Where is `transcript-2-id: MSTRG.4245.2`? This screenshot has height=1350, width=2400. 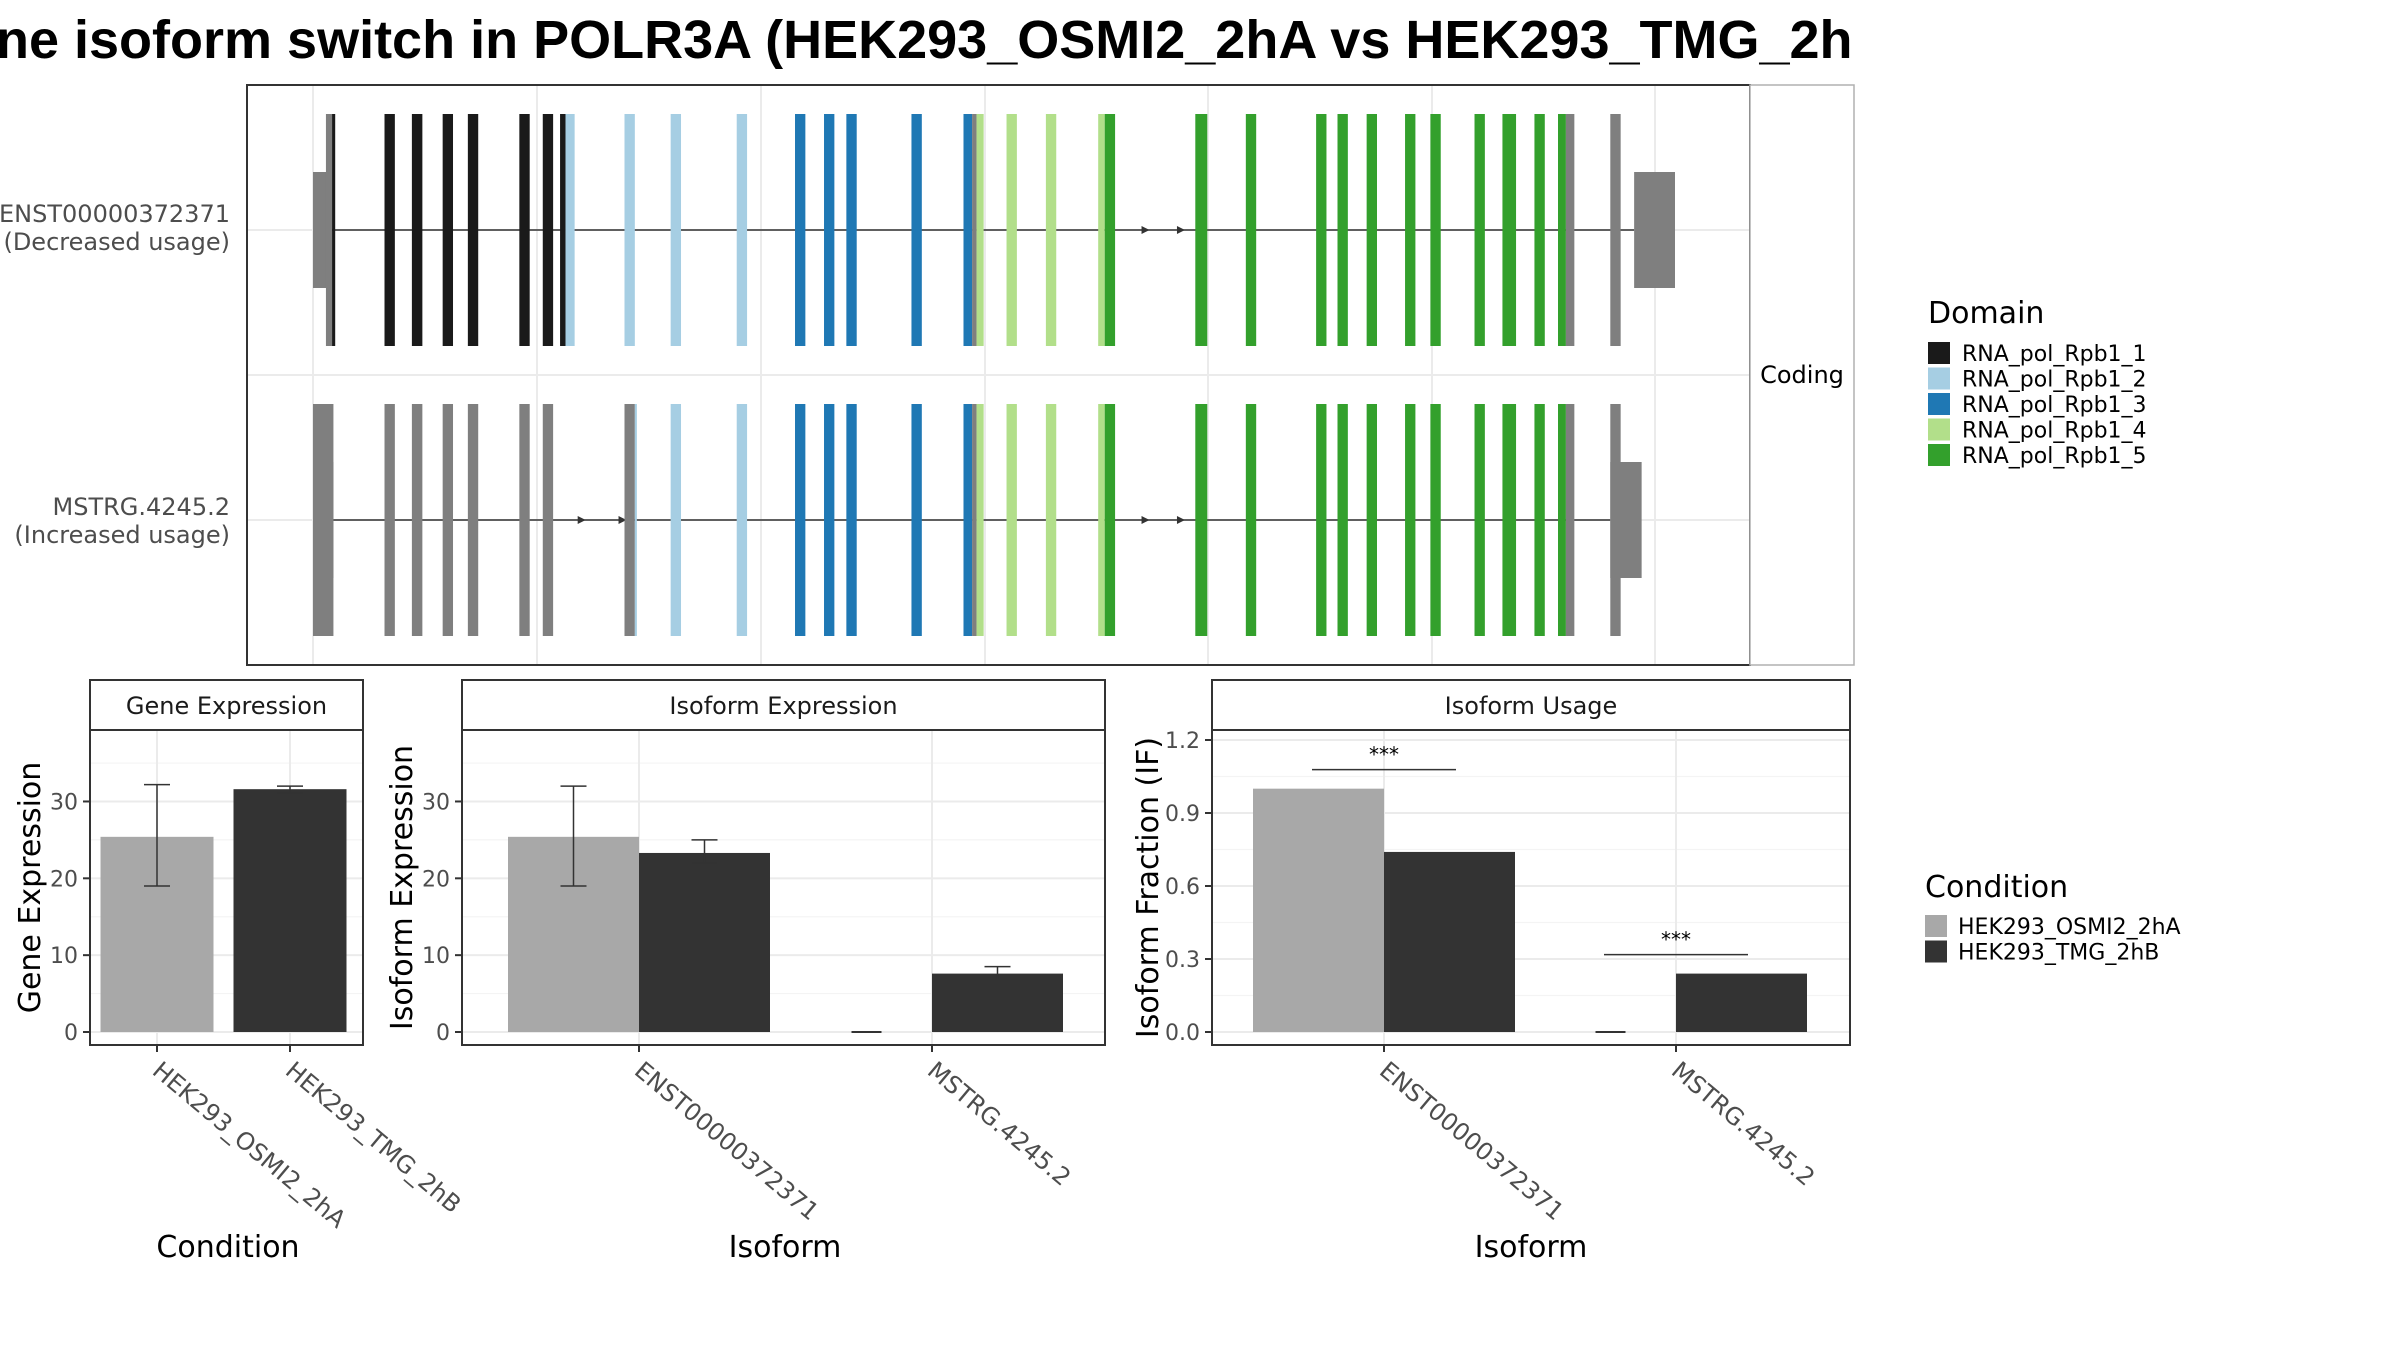
transcript-2-id: MSTRG.4245.2 is located at coordinates (141, 507).